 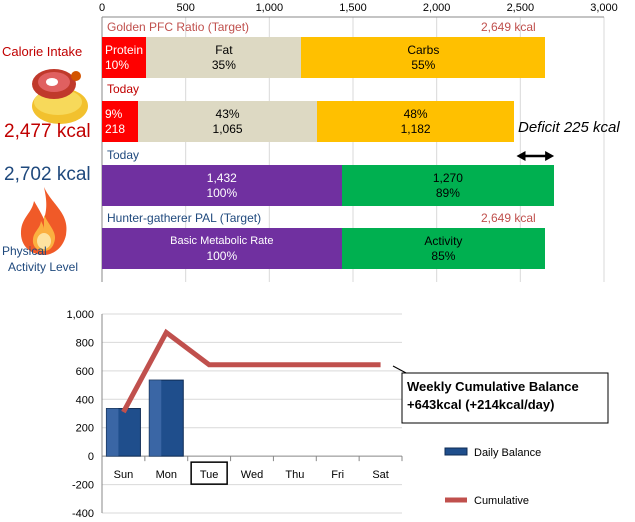 What do you see at coordinates (415, 113) in the screenshot?
I see `segment-text: 48%` at bounding box center [415, 113].